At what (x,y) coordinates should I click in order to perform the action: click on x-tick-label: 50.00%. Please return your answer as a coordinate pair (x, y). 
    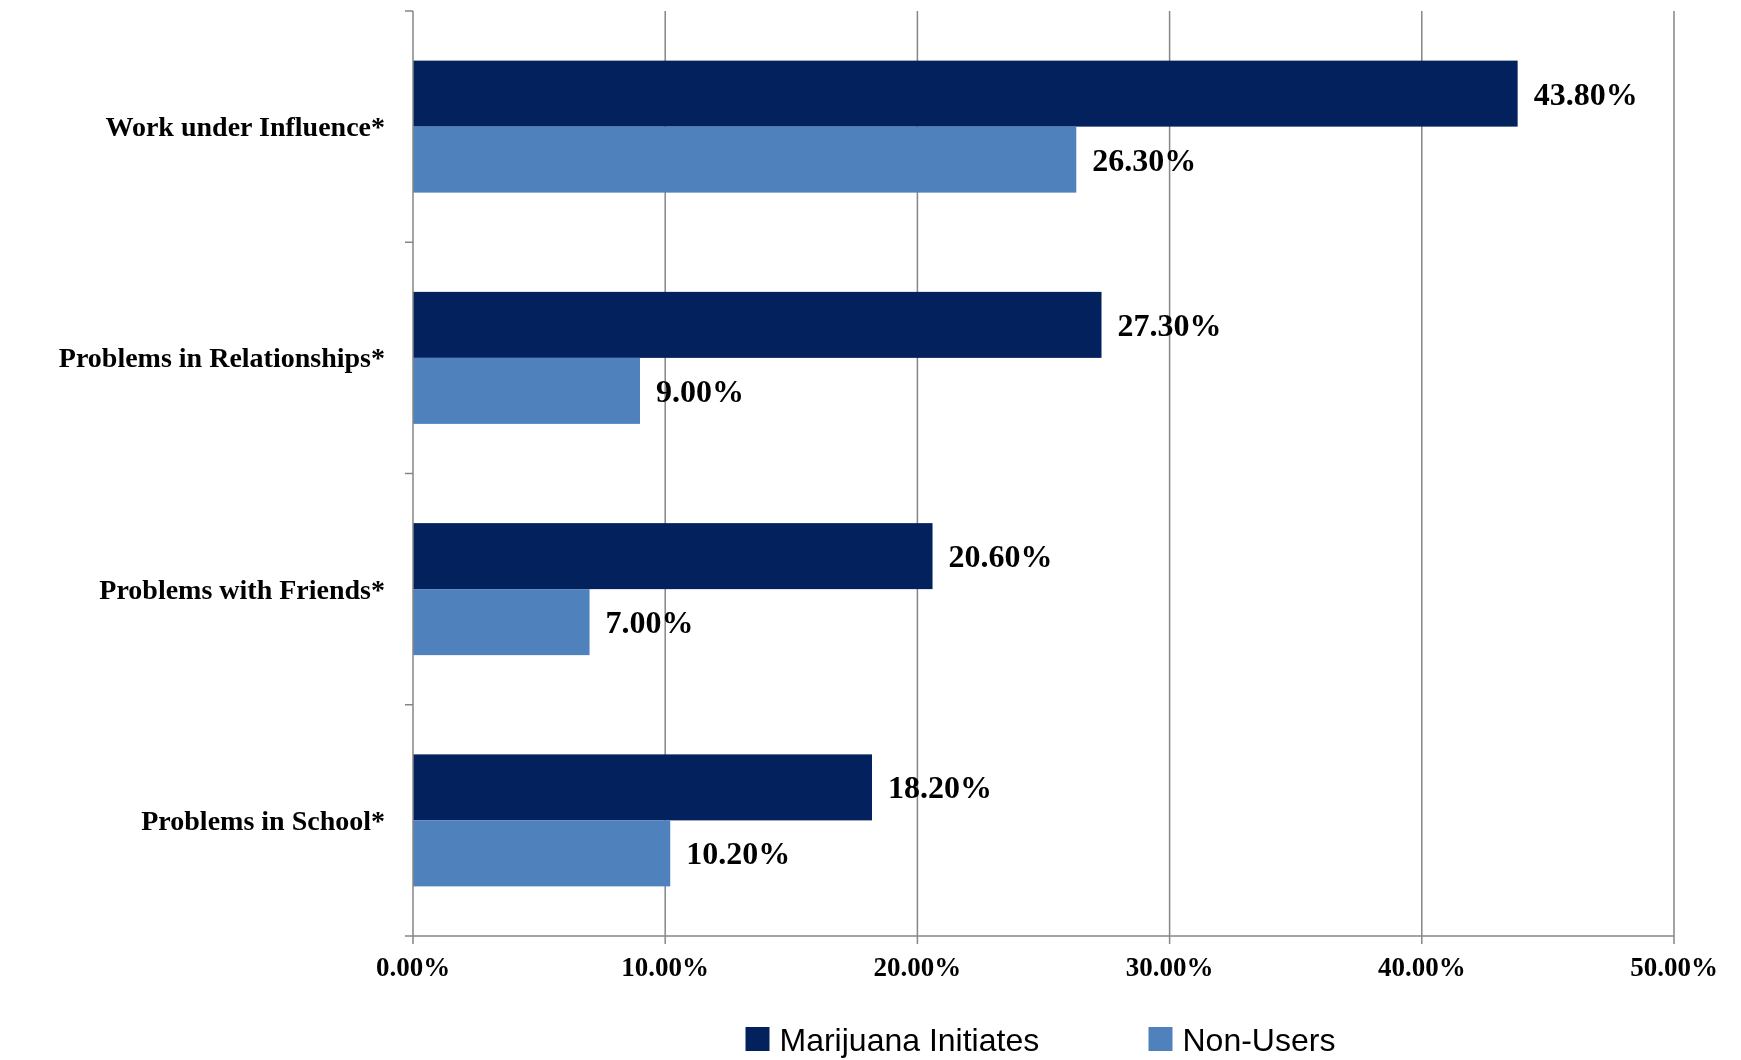
    Looking at the image, I should click on (1674, 967).